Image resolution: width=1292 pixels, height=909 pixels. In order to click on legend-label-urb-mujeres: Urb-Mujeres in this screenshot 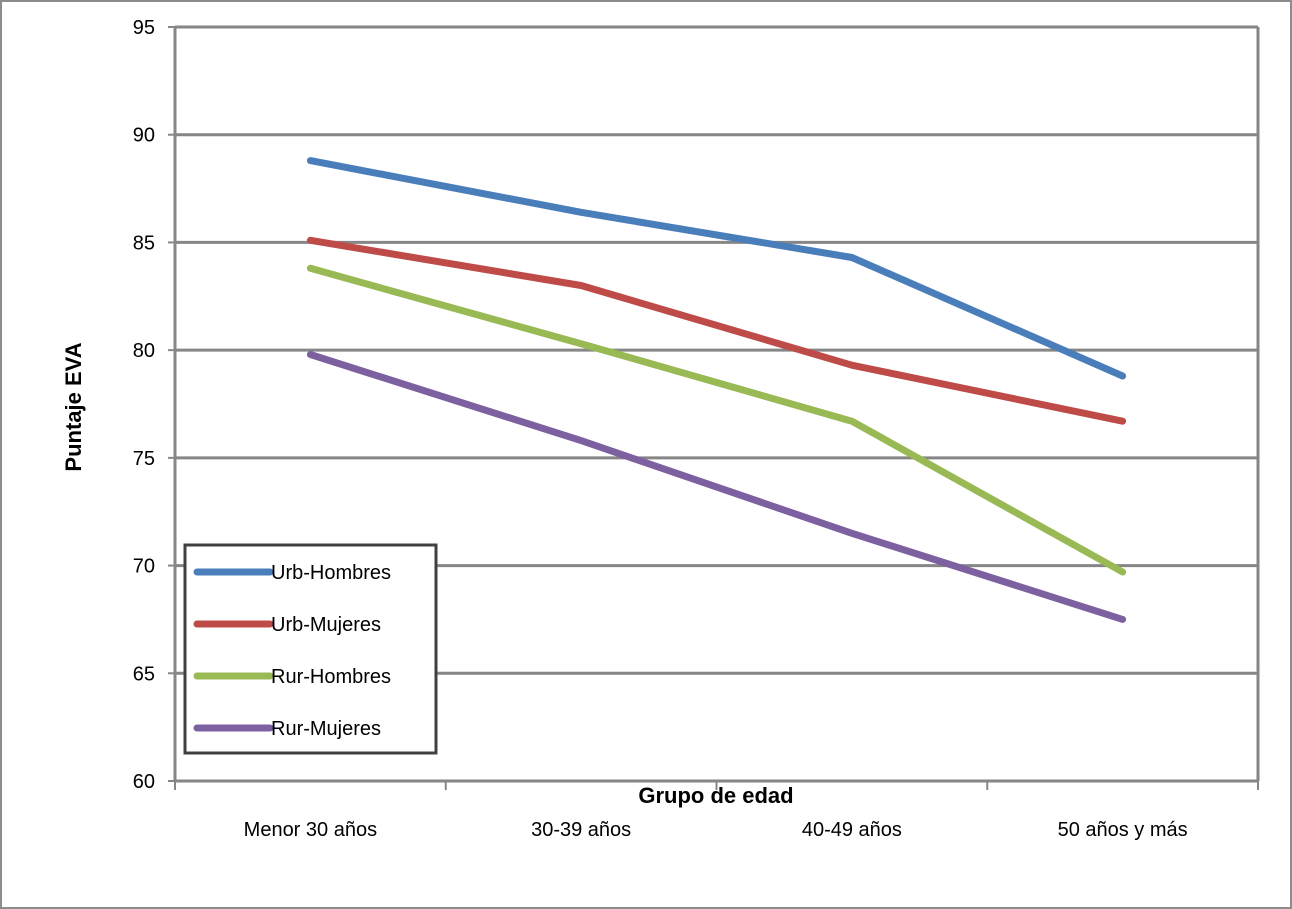, I will do `click(326, 625)`.